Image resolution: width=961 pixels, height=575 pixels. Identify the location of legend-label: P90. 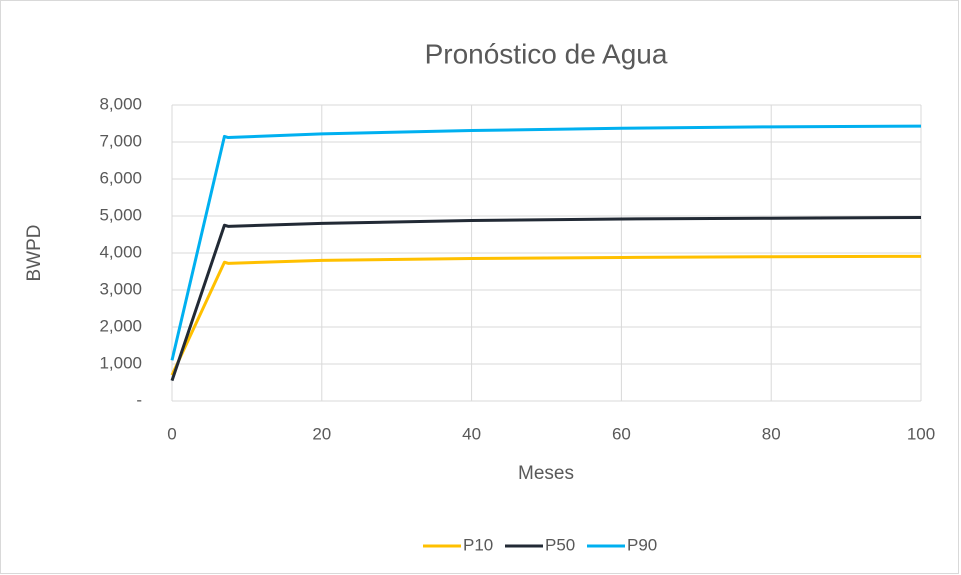
(642, 544).